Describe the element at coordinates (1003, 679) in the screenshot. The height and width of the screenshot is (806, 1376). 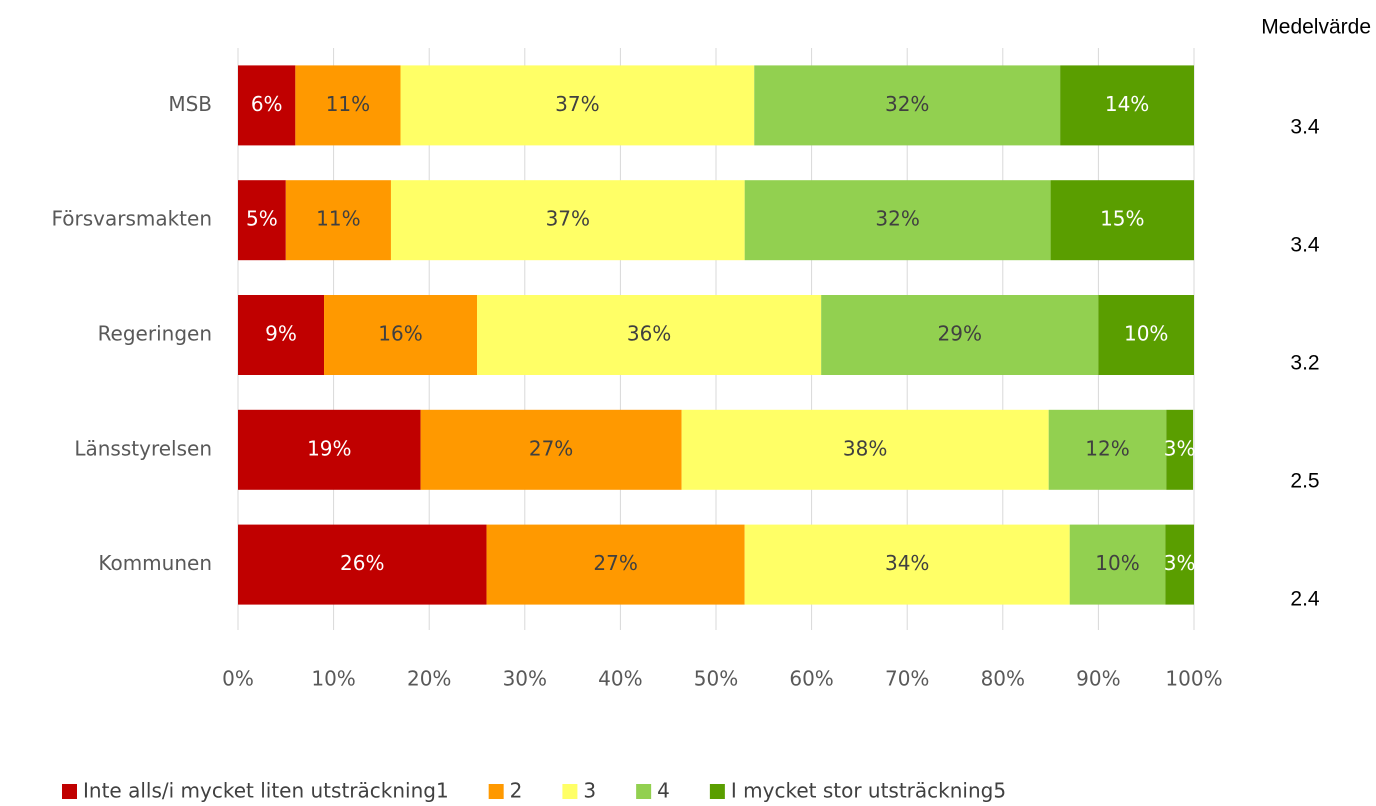
I see `x-tick-label: 80%` at that location.